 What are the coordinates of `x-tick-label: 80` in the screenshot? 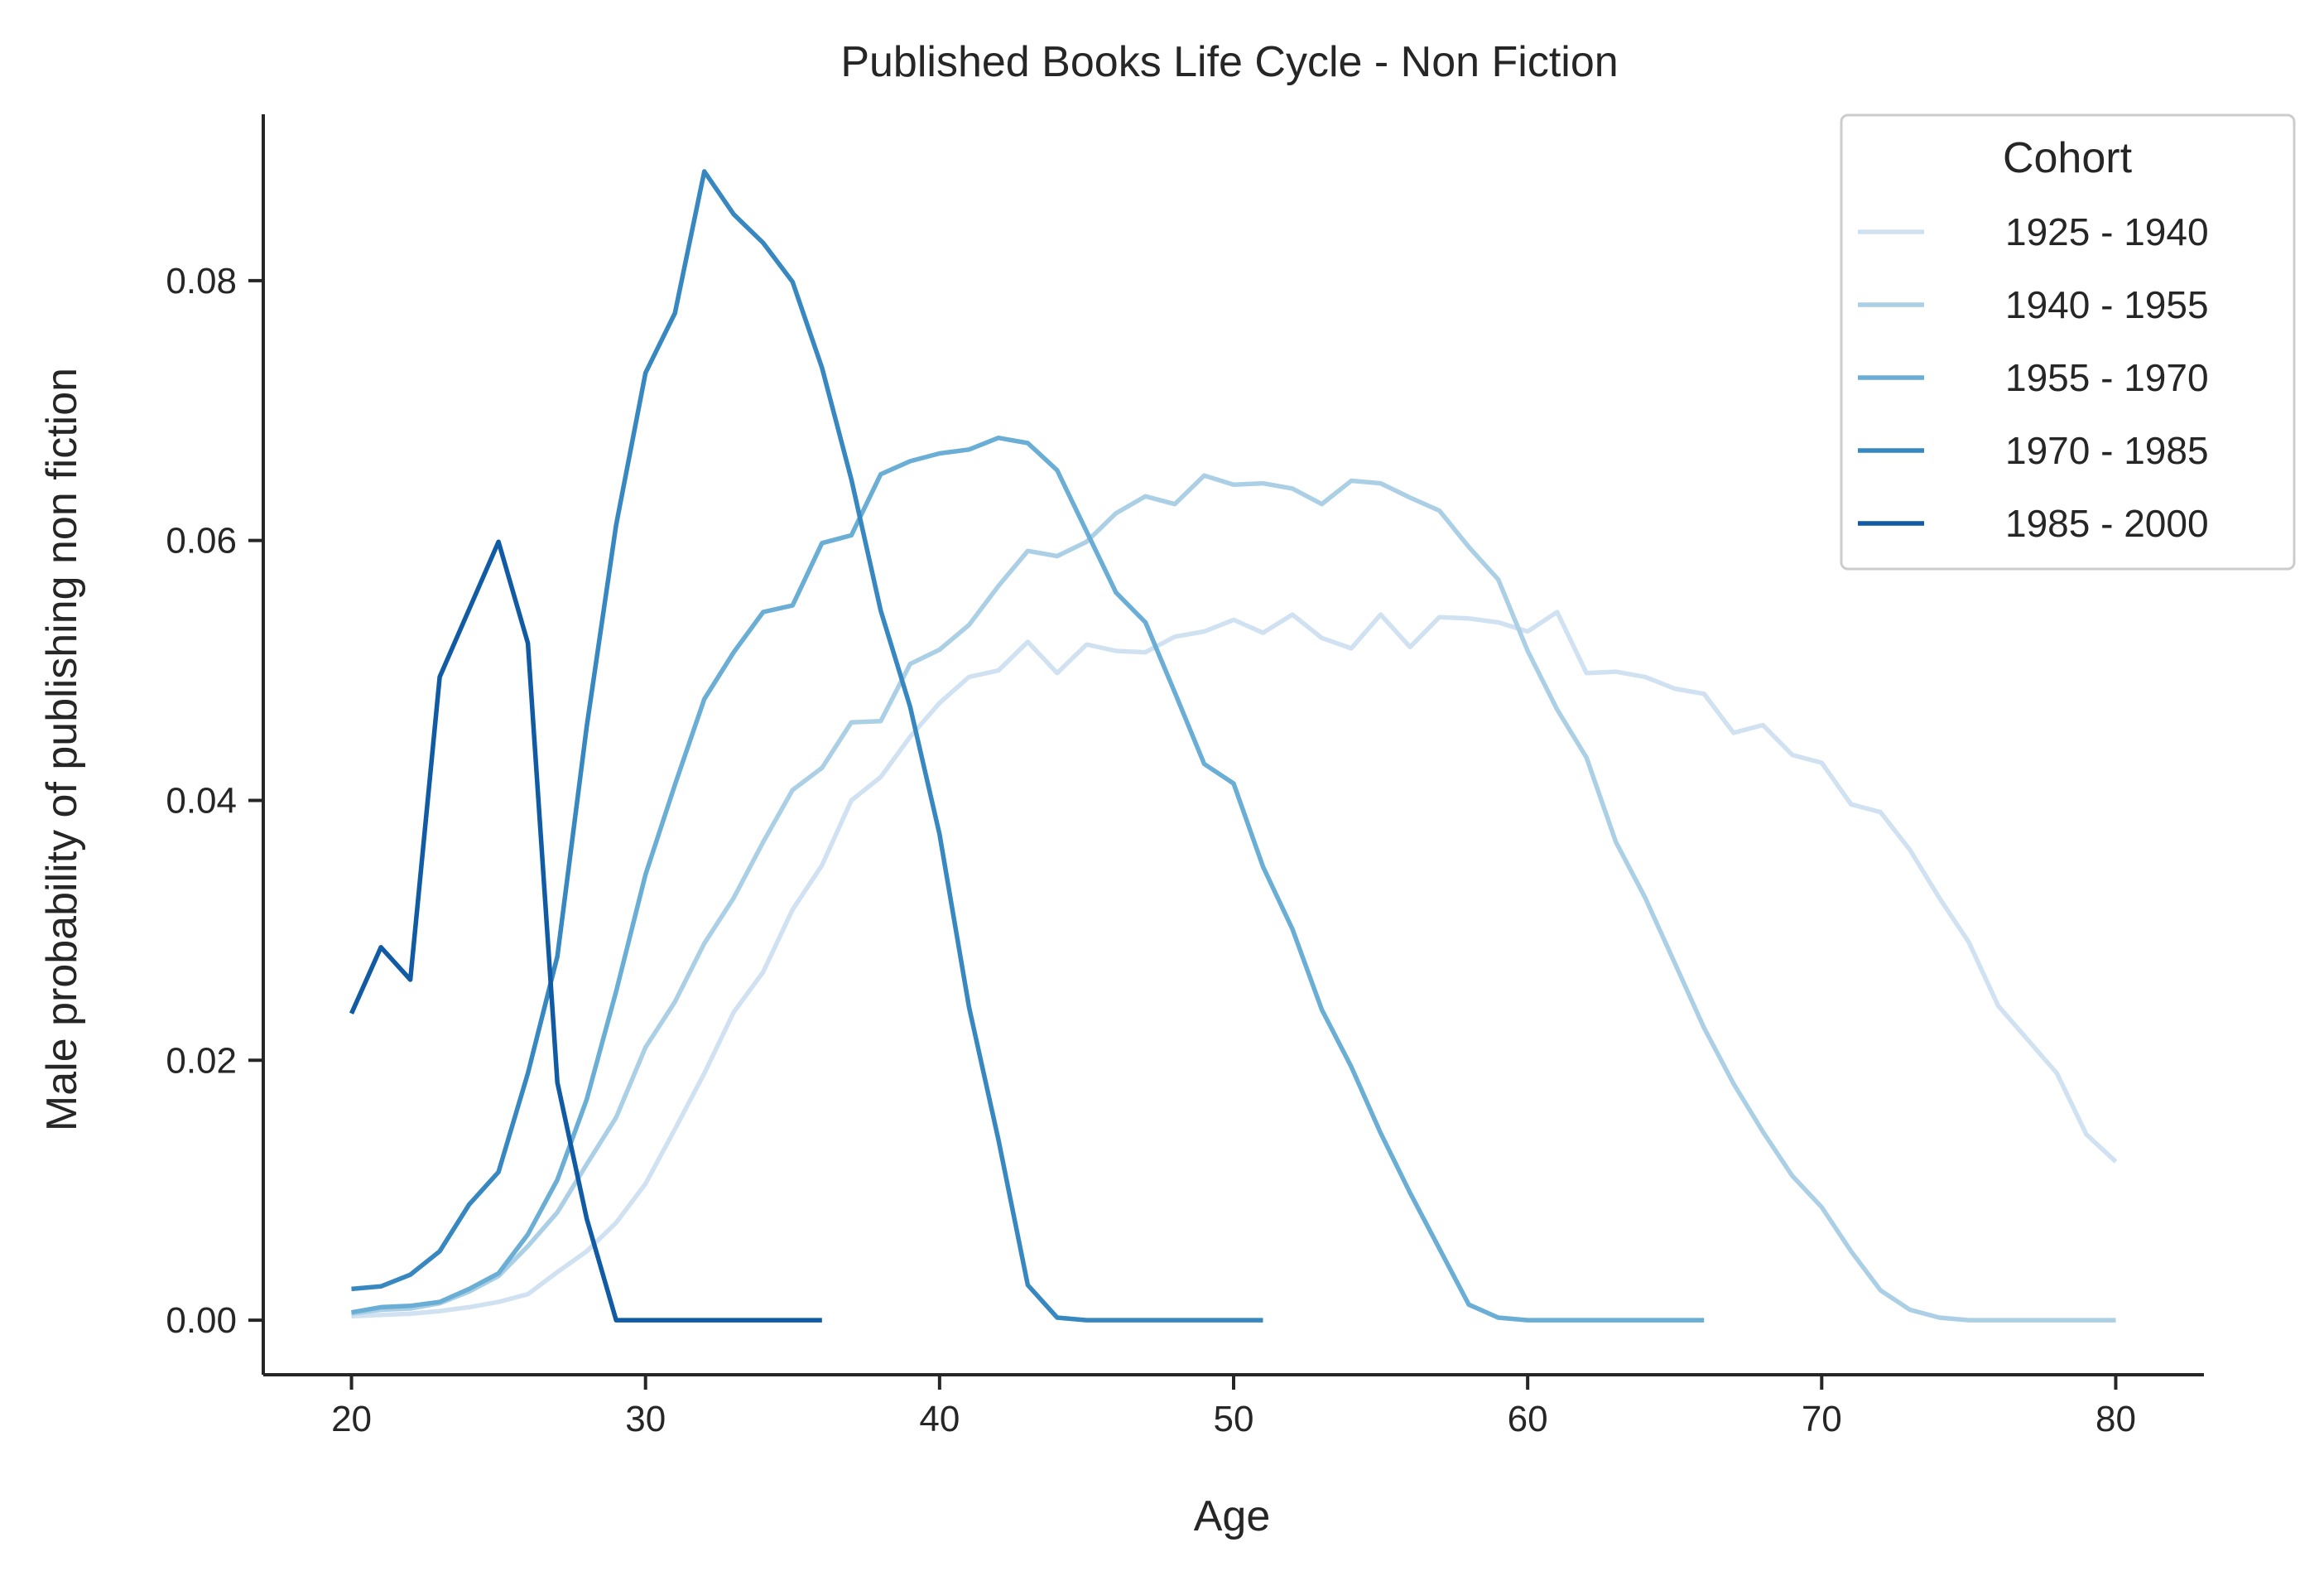 It's located at (2115, 1419).